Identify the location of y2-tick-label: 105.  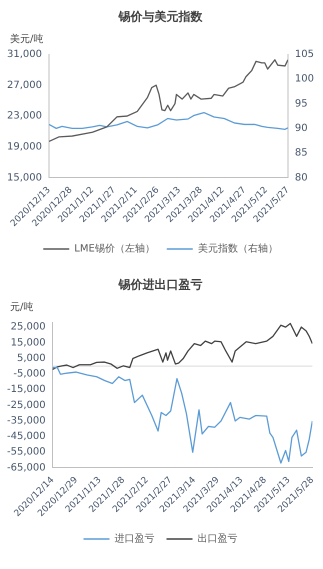
(304, 54).